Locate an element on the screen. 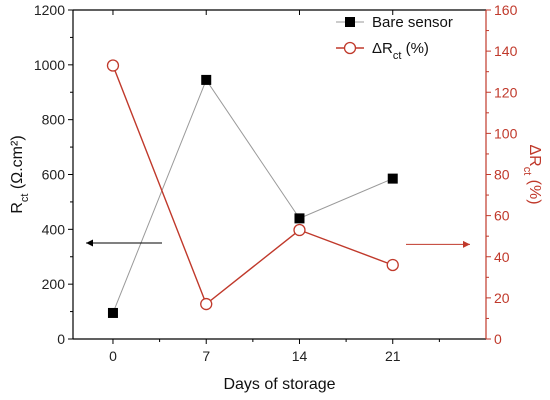 The image size is (550, 400). left-axis-arrowhead-icon is located at coordinates (89, 243).